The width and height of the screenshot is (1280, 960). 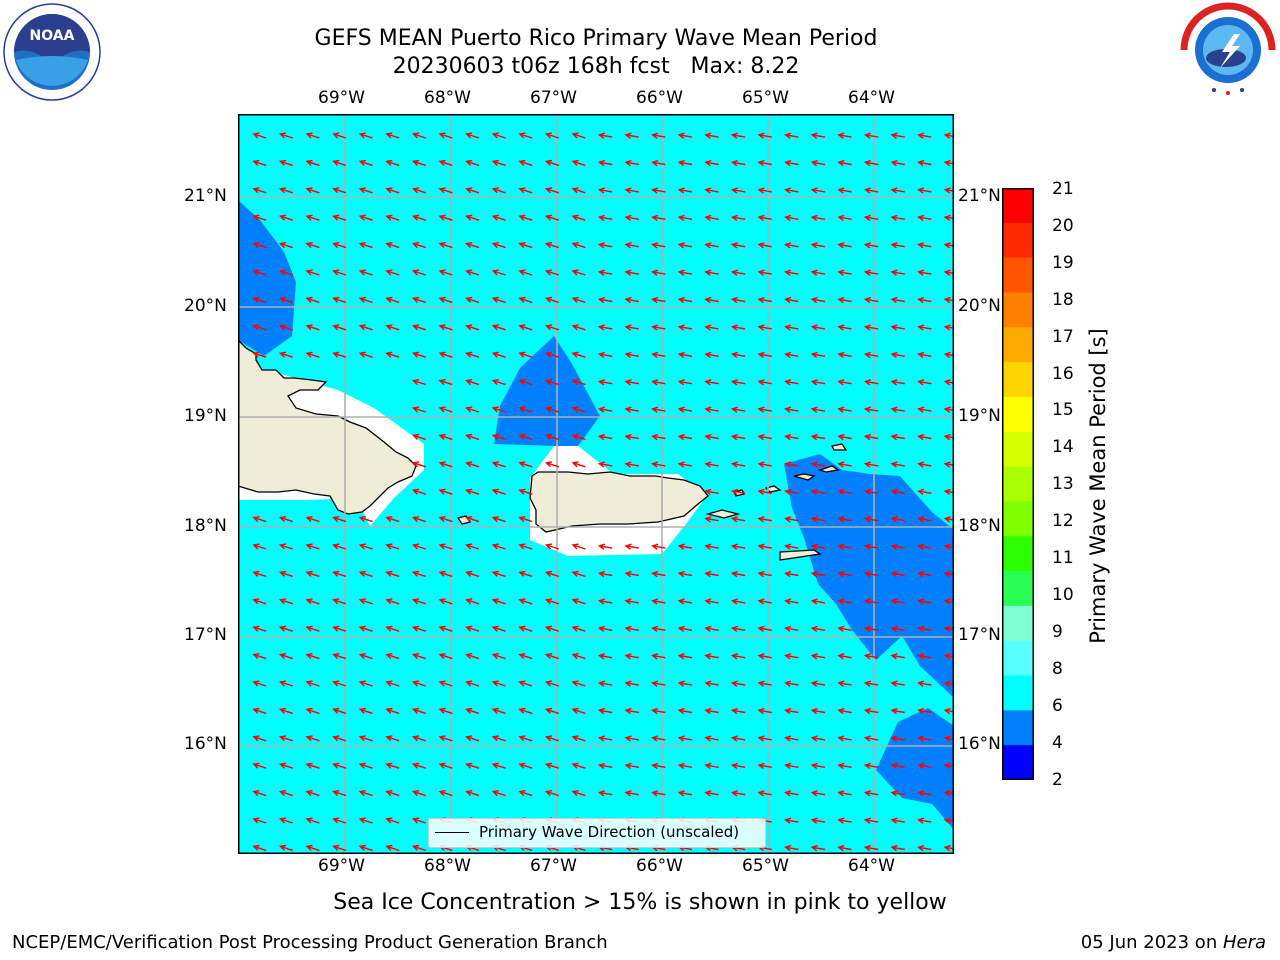 What do you see at coordinates (341, 866) in the screenshot?
I see `lon-label-bottom: 69°W` at bounding box center [341, 866].